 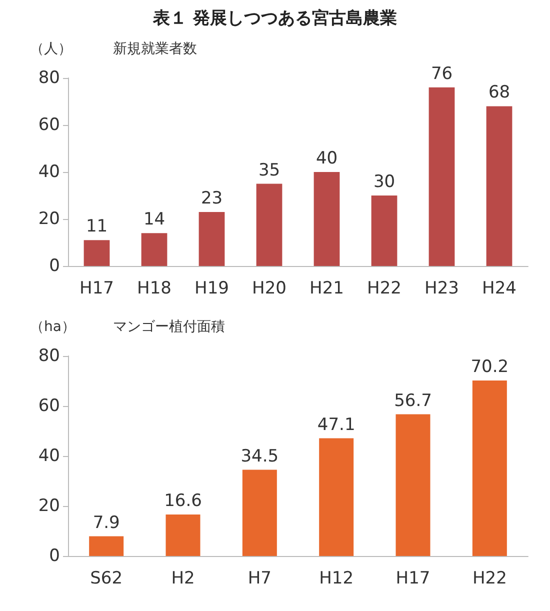 I want to click on data-label: 68, so click(x=499, y=92).